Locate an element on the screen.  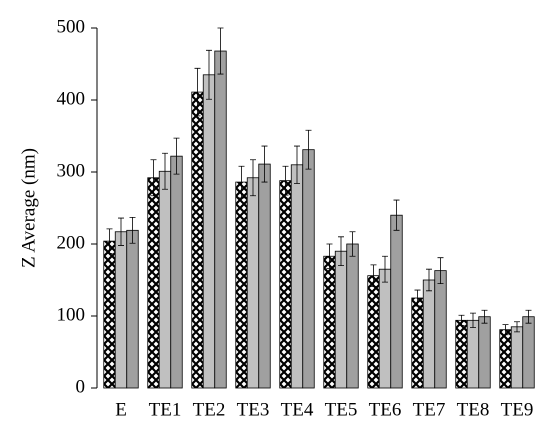
x-tick-label: TE7 is located at coordinates (429, 409).